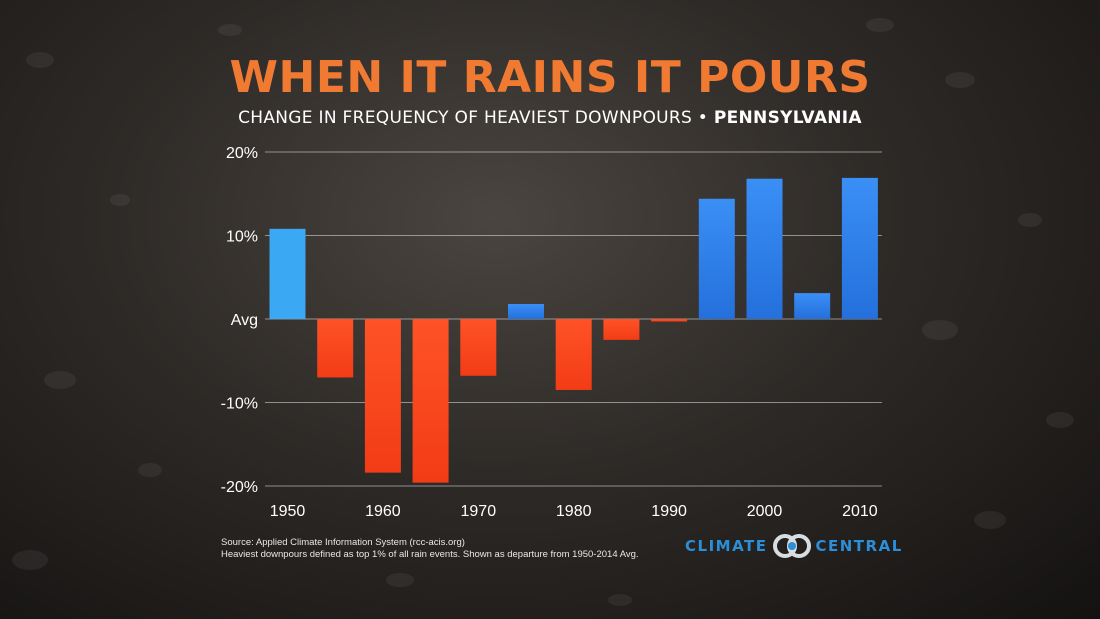 The image size is (1100, 619). What do you see at coordinates (859, 248) in the screenshot?
I see `bar-2010` at bounding box center [859, 248].